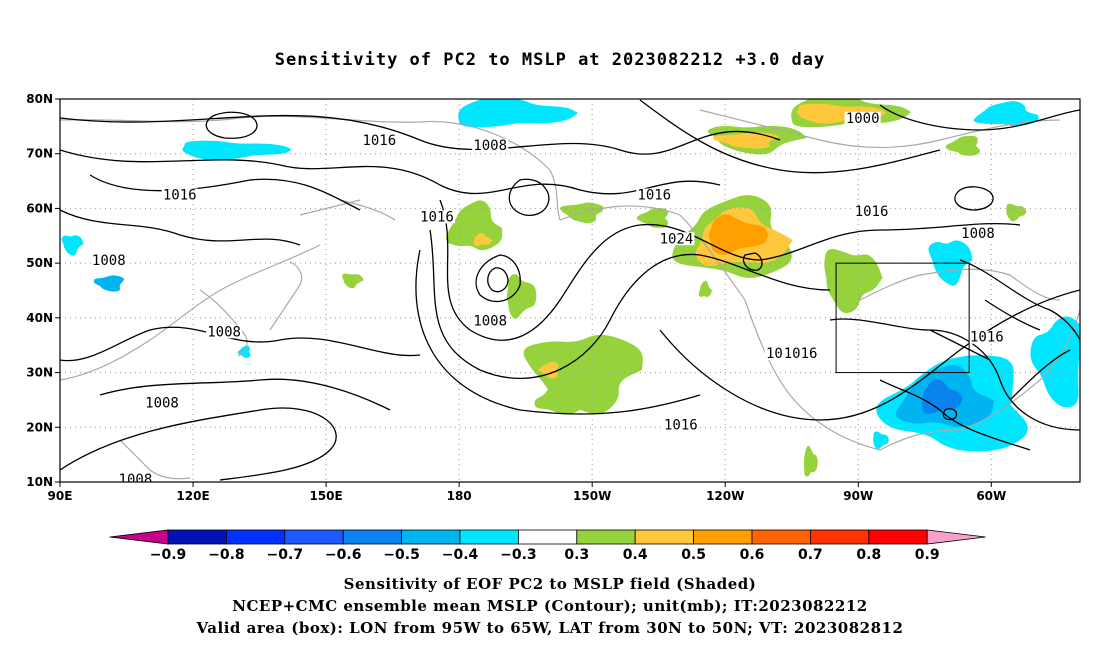  What do you see at coordinates (39, 373) in the screenshot?
I see `lat-tick-label: 30N` at bounding box center [39, 373].